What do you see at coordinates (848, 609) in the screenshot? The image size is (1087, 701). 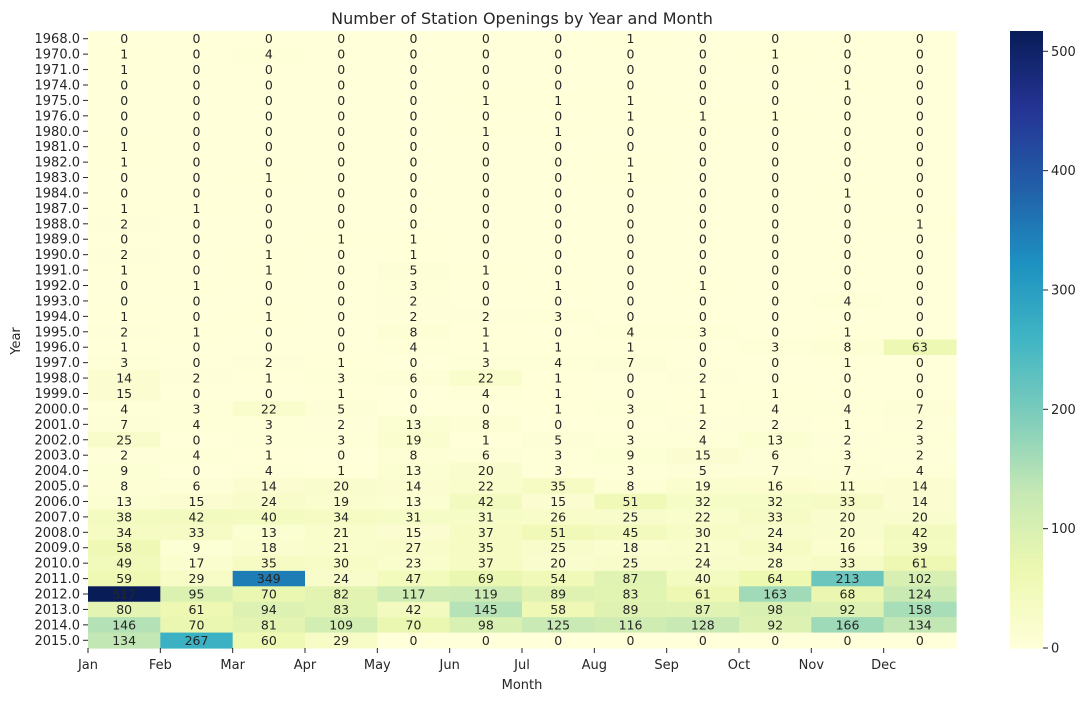 I see `cell-value-label: 92` at bounding box center [848, 609].